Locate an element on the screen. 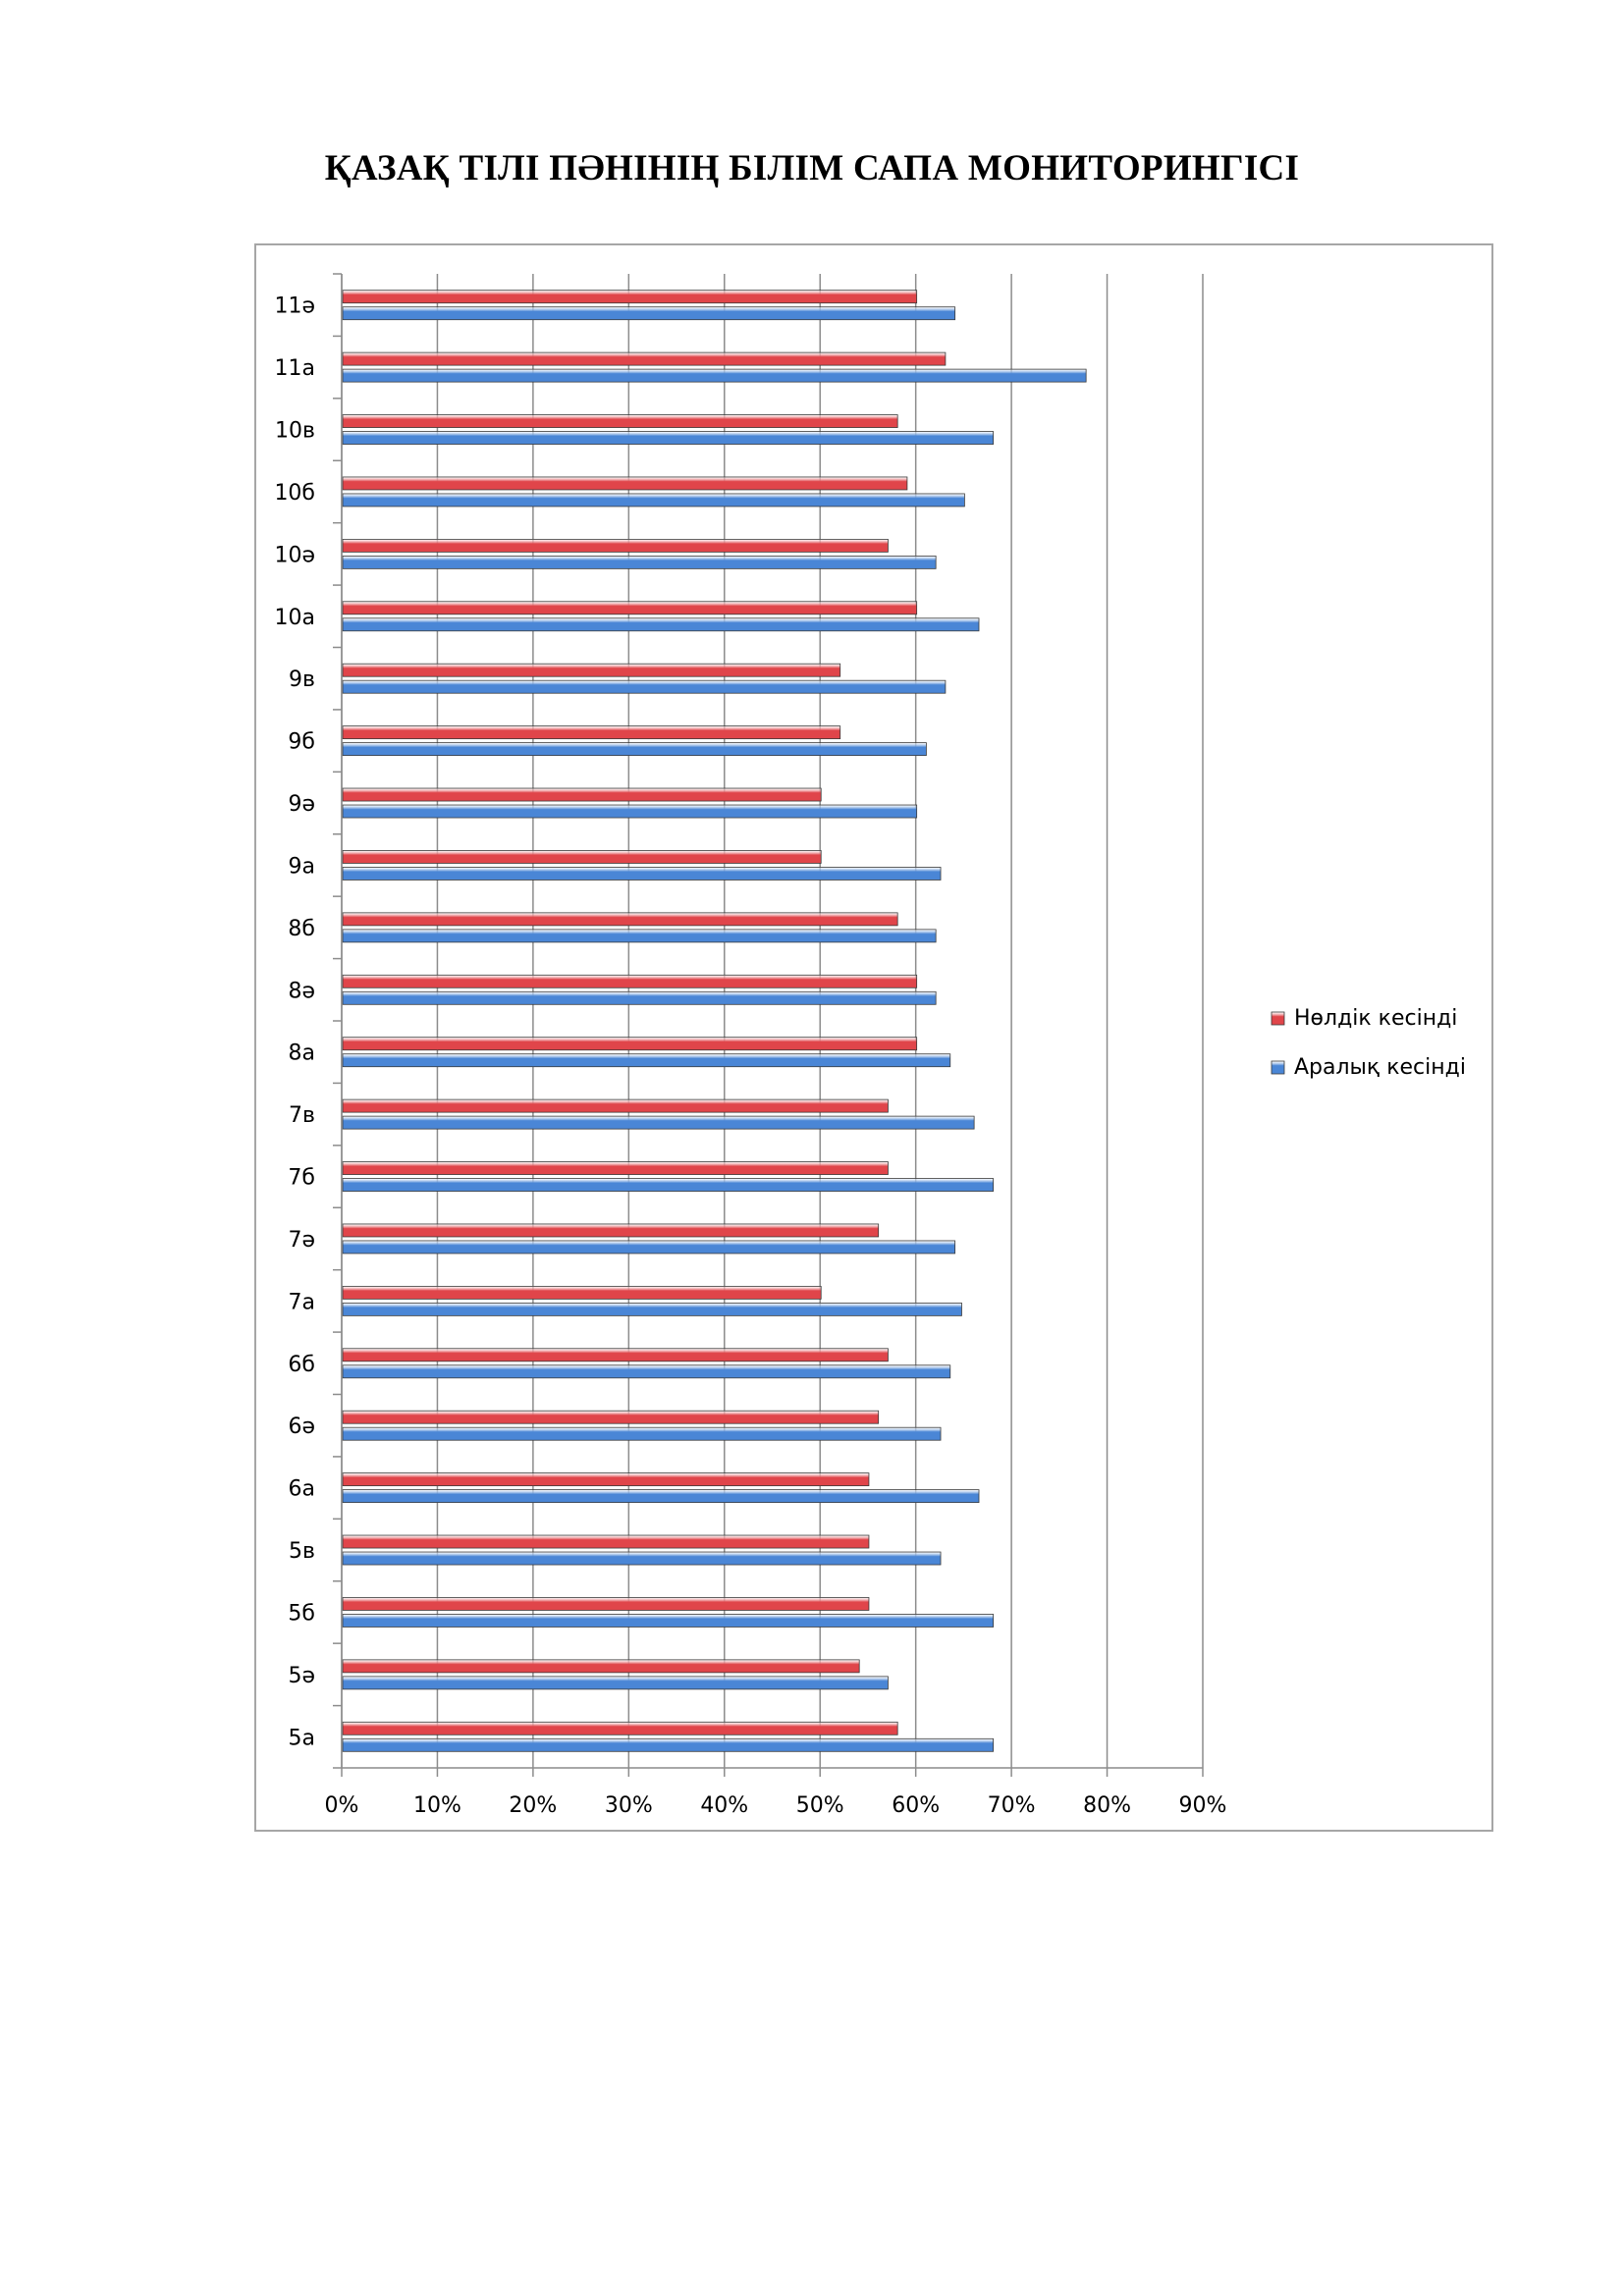  legend: Нөлдік кесінді Аралық кесінді is located at coordinates (1368, 1043).